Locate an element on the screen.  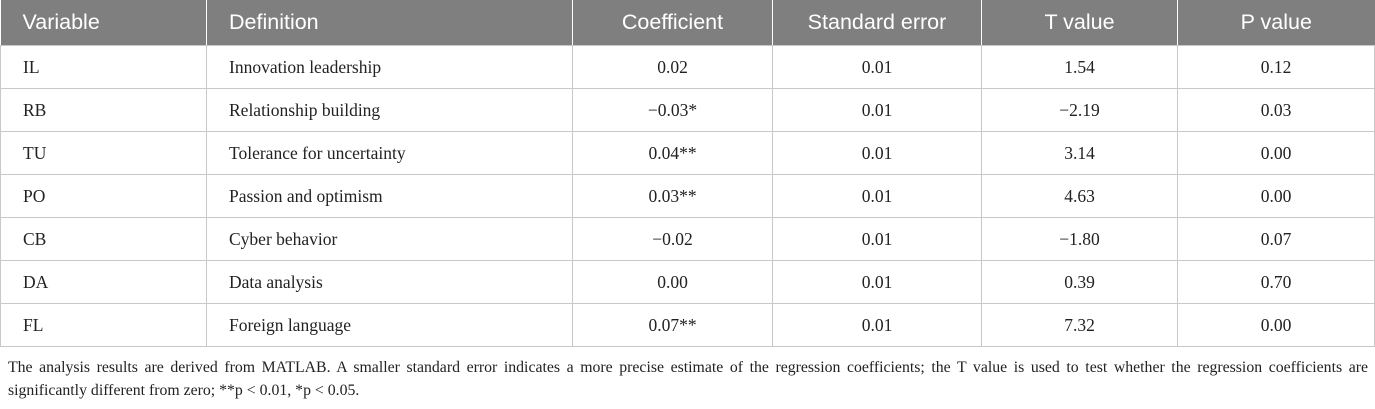
cell-variable: RB is located at coordinates (103, 110).